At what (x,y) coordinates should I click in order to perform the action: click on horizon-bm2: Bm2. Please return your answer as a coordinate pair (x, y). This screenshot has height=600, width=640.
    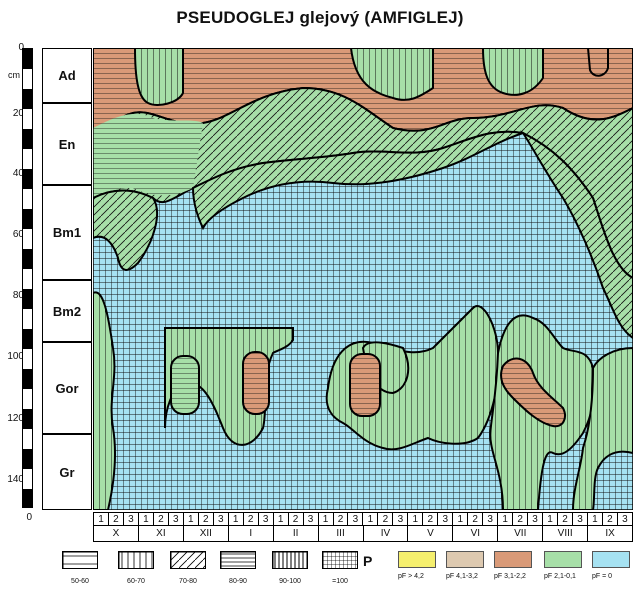
    Looking at the image, I should click on (67, 311).